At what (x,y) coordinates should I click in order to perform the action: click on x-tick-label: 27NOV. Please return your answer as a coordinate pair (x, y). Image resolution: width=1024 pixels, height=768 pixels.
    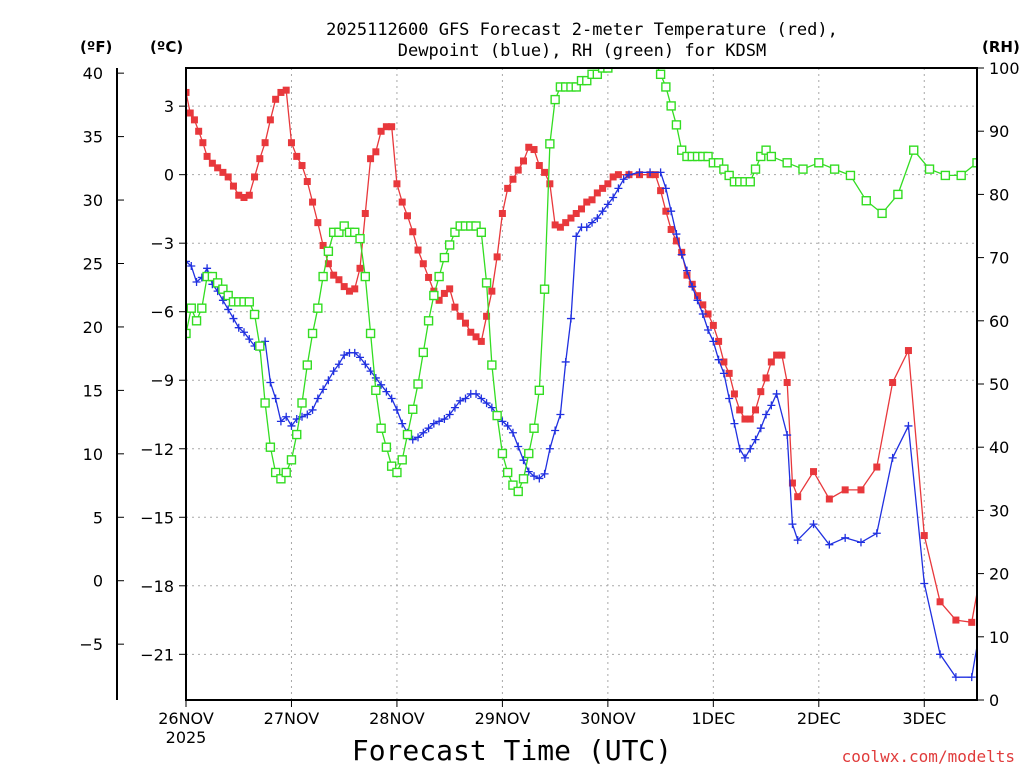
    Looking at the image, I should click on (292, 718).